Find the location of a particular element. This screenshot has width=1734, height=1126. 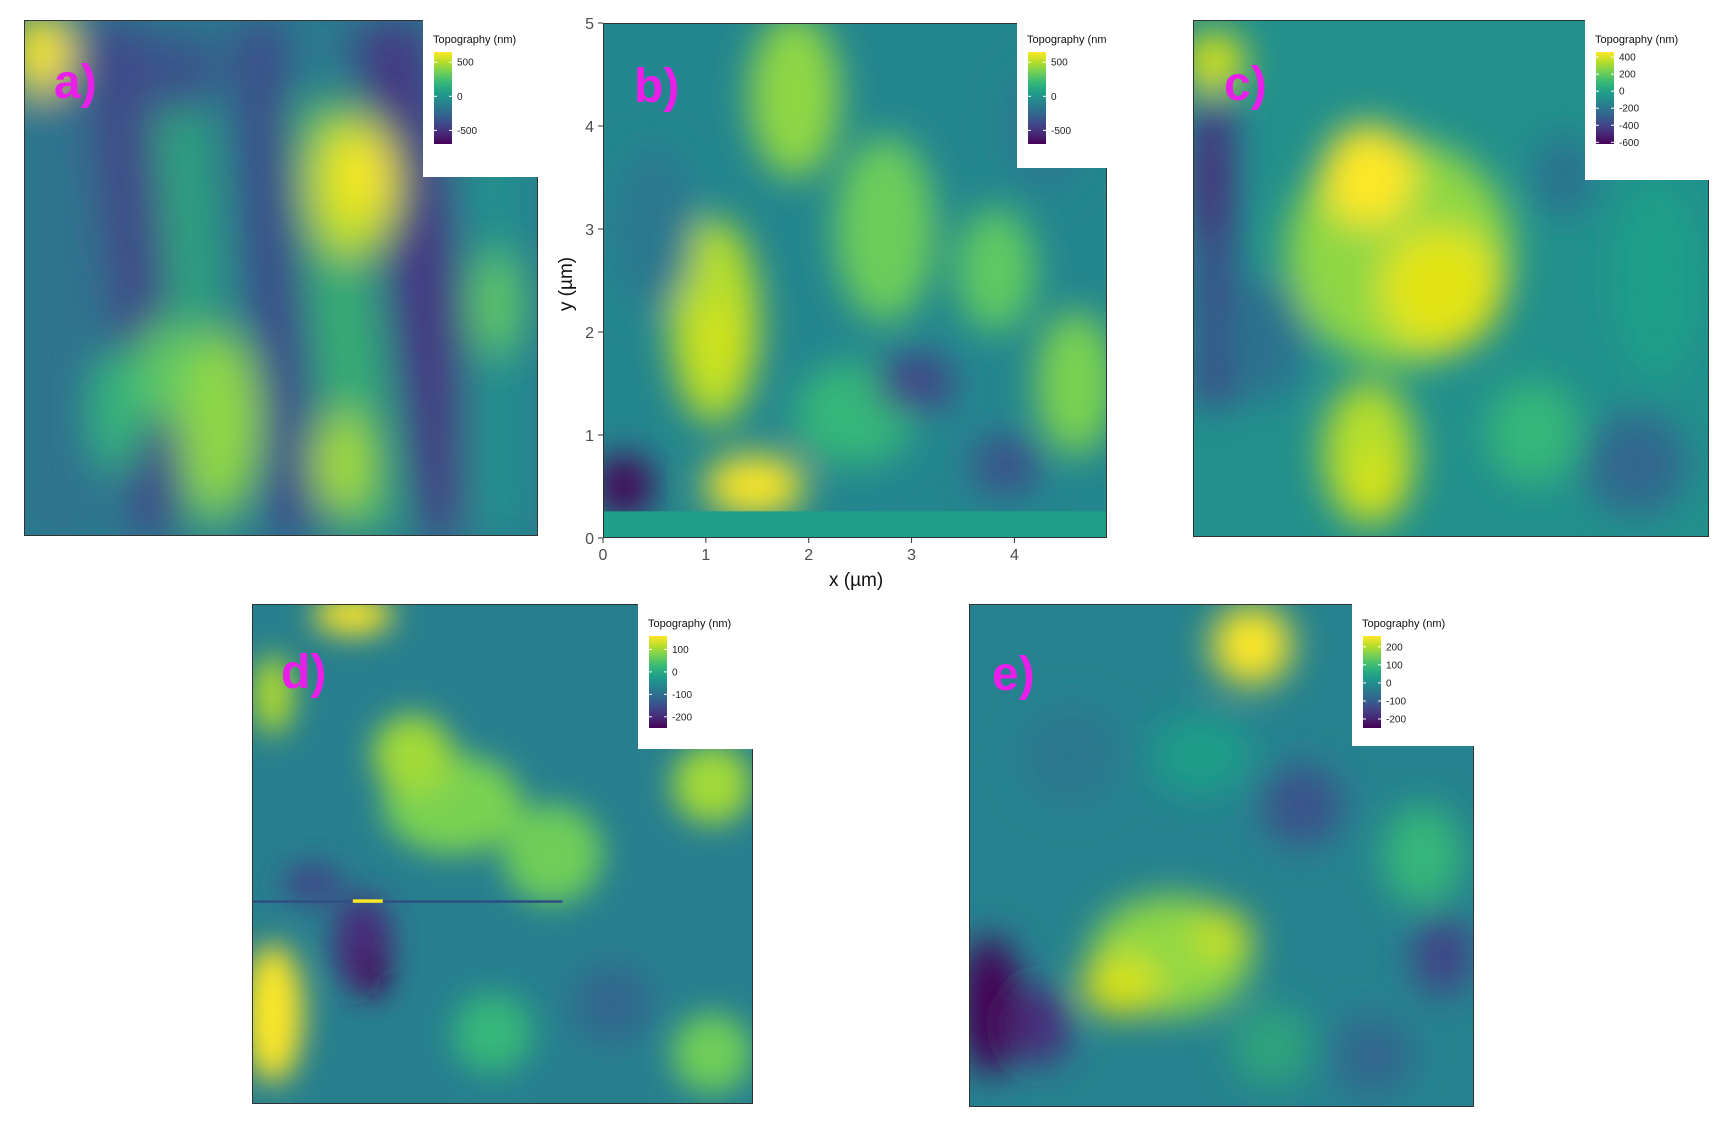

y-tick-label: 4 is located at coordinates (589, 127).